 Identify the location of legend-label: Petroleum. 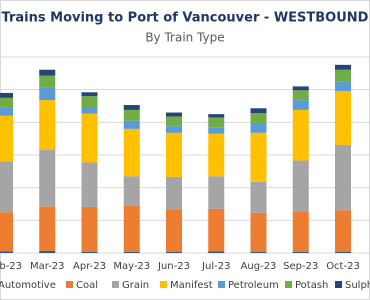
(253, 285).